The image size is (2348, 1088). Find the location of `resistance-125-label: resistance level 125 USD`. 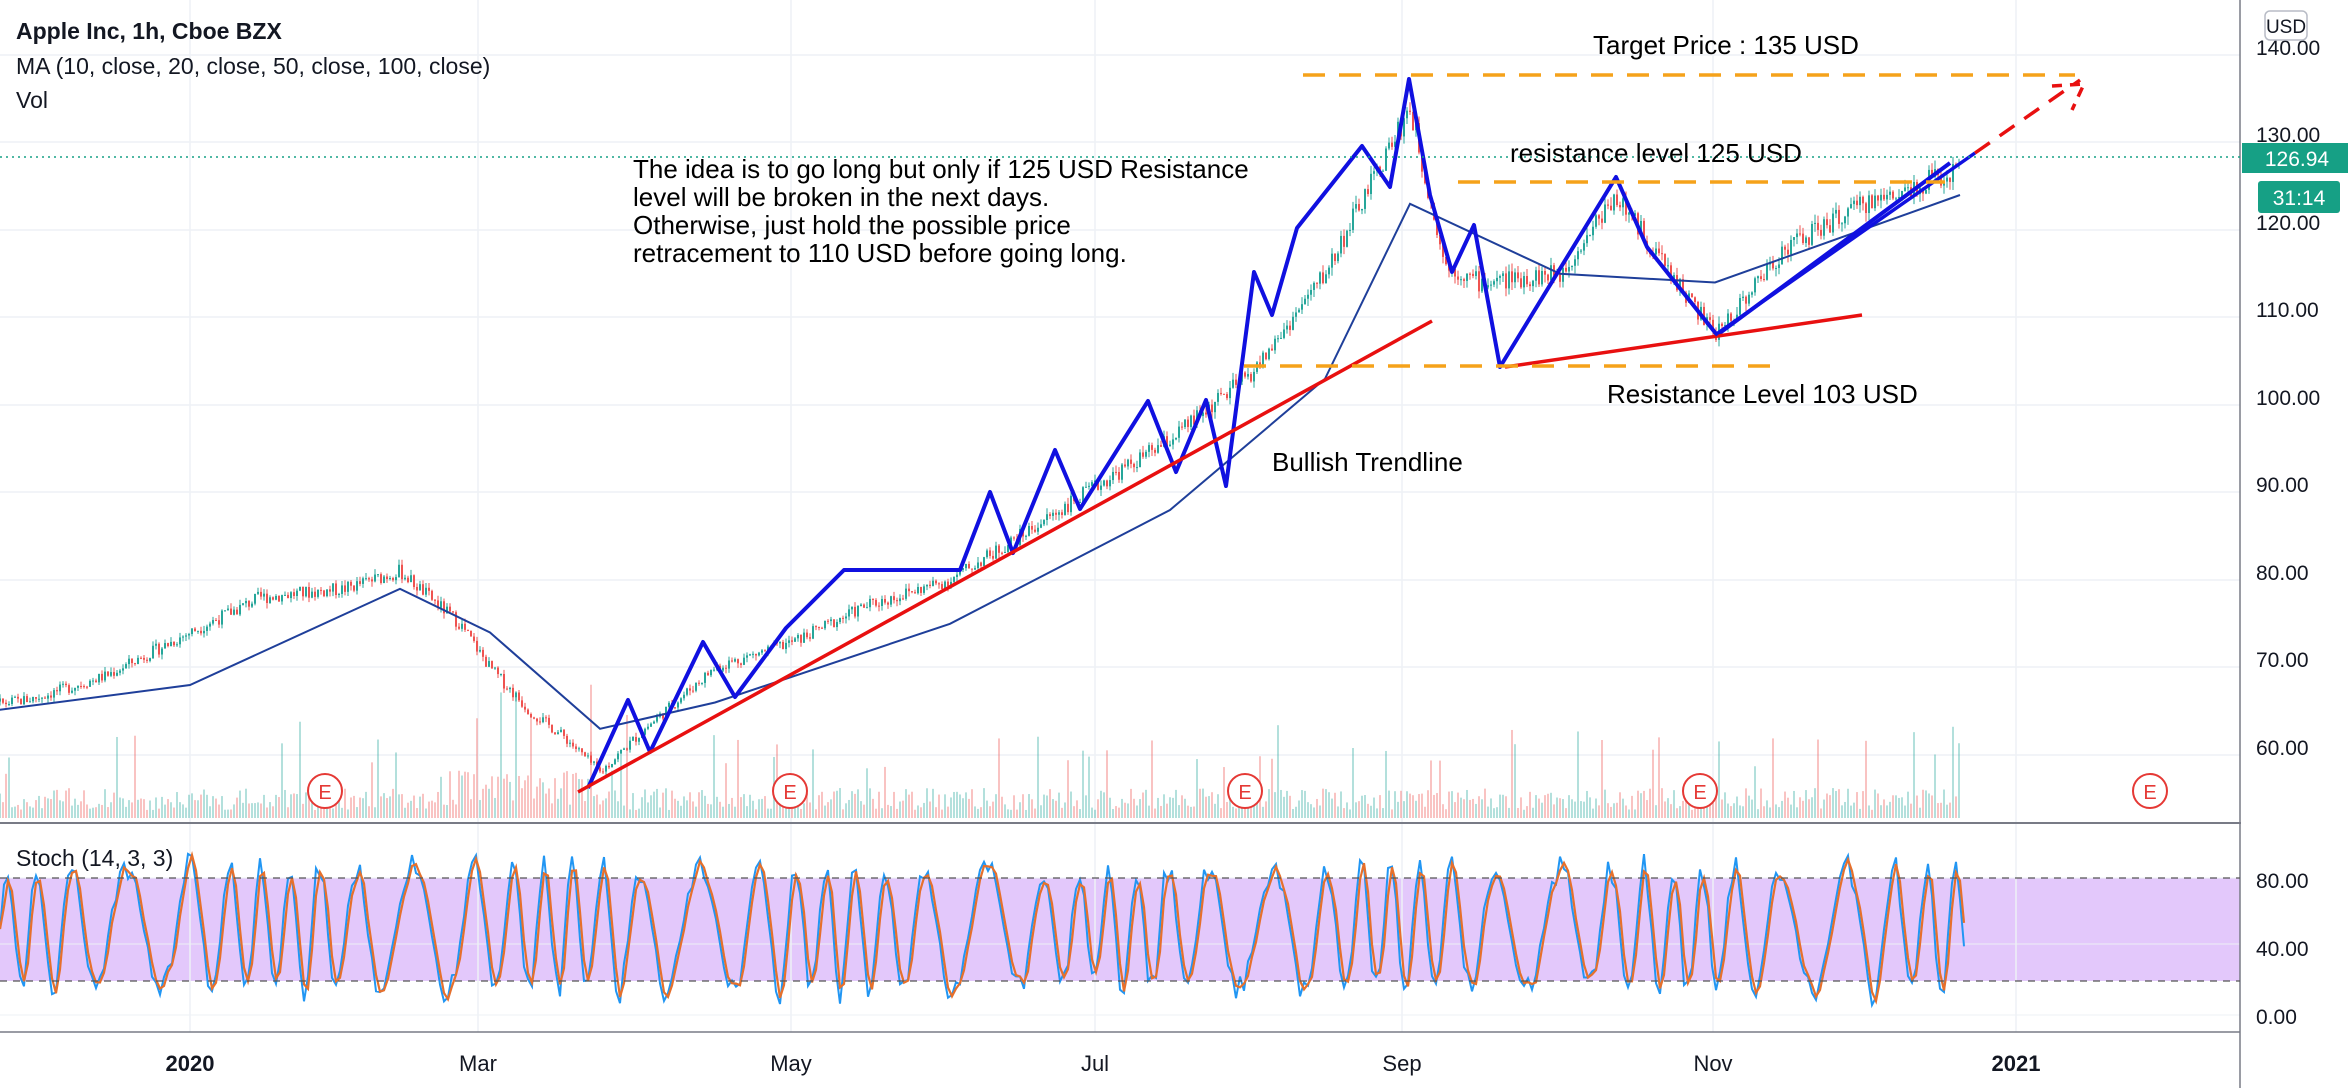

resistance-125-label: resistance level 125 USD is located at coordinates (1656, 153).